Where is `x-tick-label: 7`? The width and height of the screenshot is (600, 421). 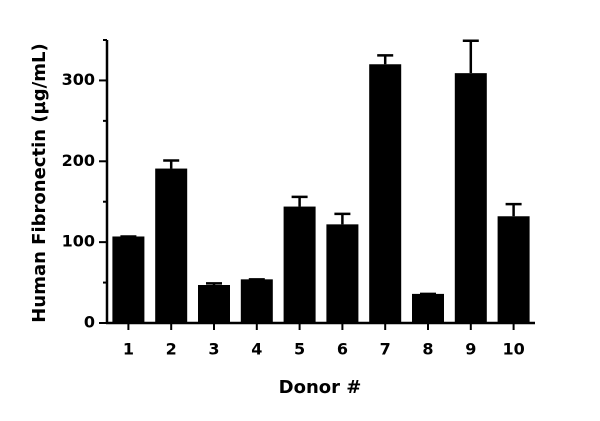
x-tick-label: 7 is located at coordinates (385, 349).